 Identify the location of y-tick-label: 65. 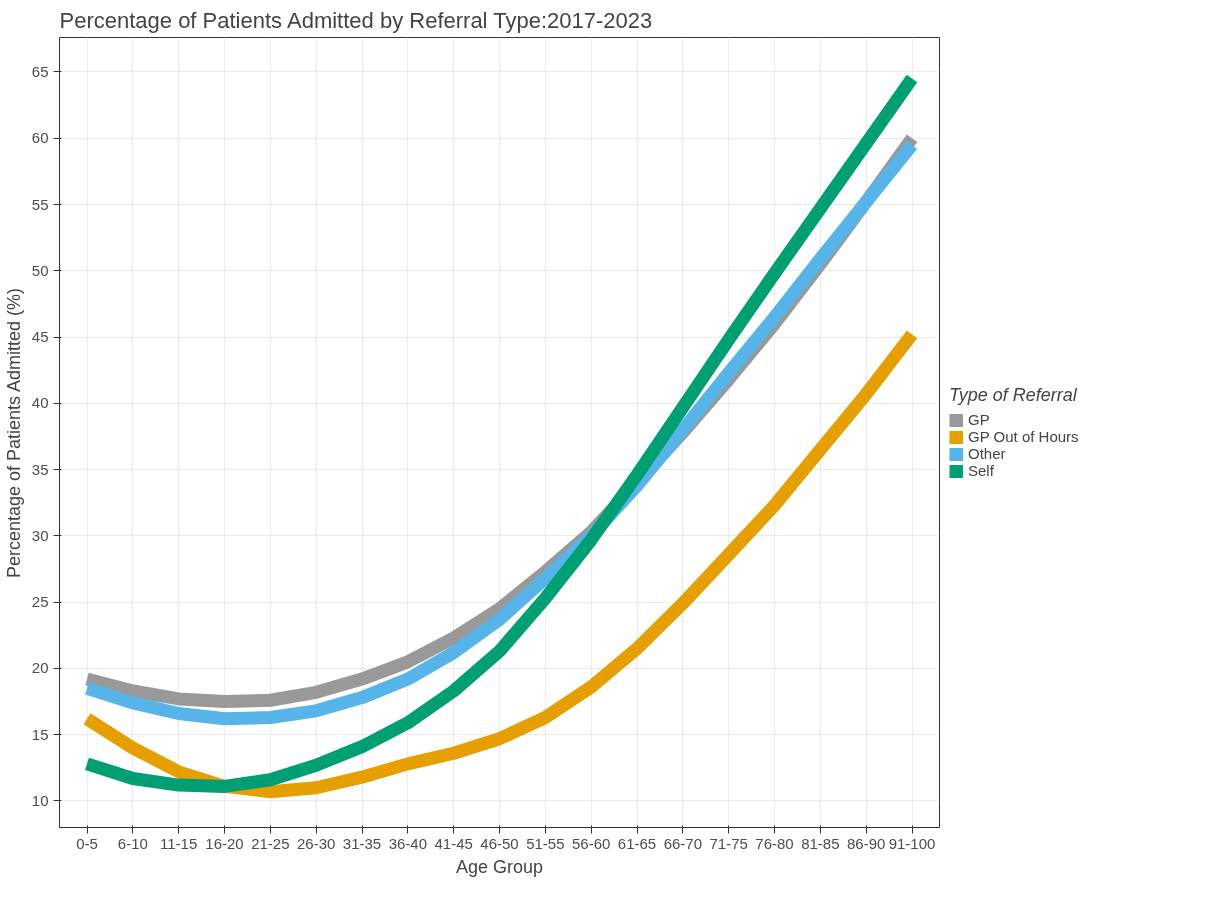
(40, 71).